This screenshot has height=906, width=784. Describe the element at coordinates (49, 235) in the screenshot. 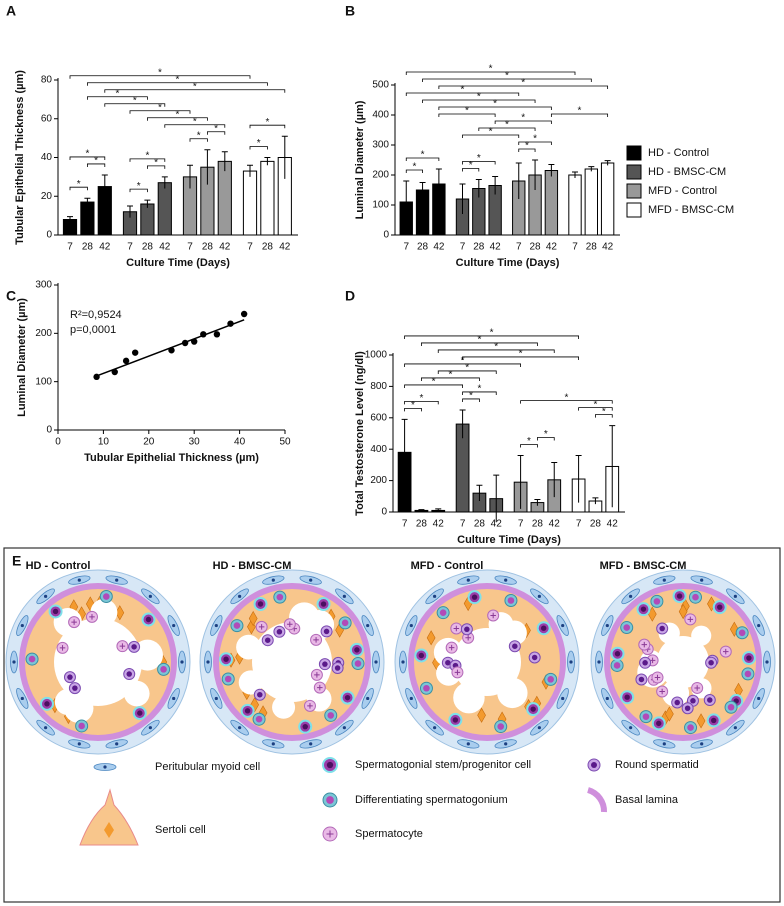

I see `y-tick-label: 0` at that location.